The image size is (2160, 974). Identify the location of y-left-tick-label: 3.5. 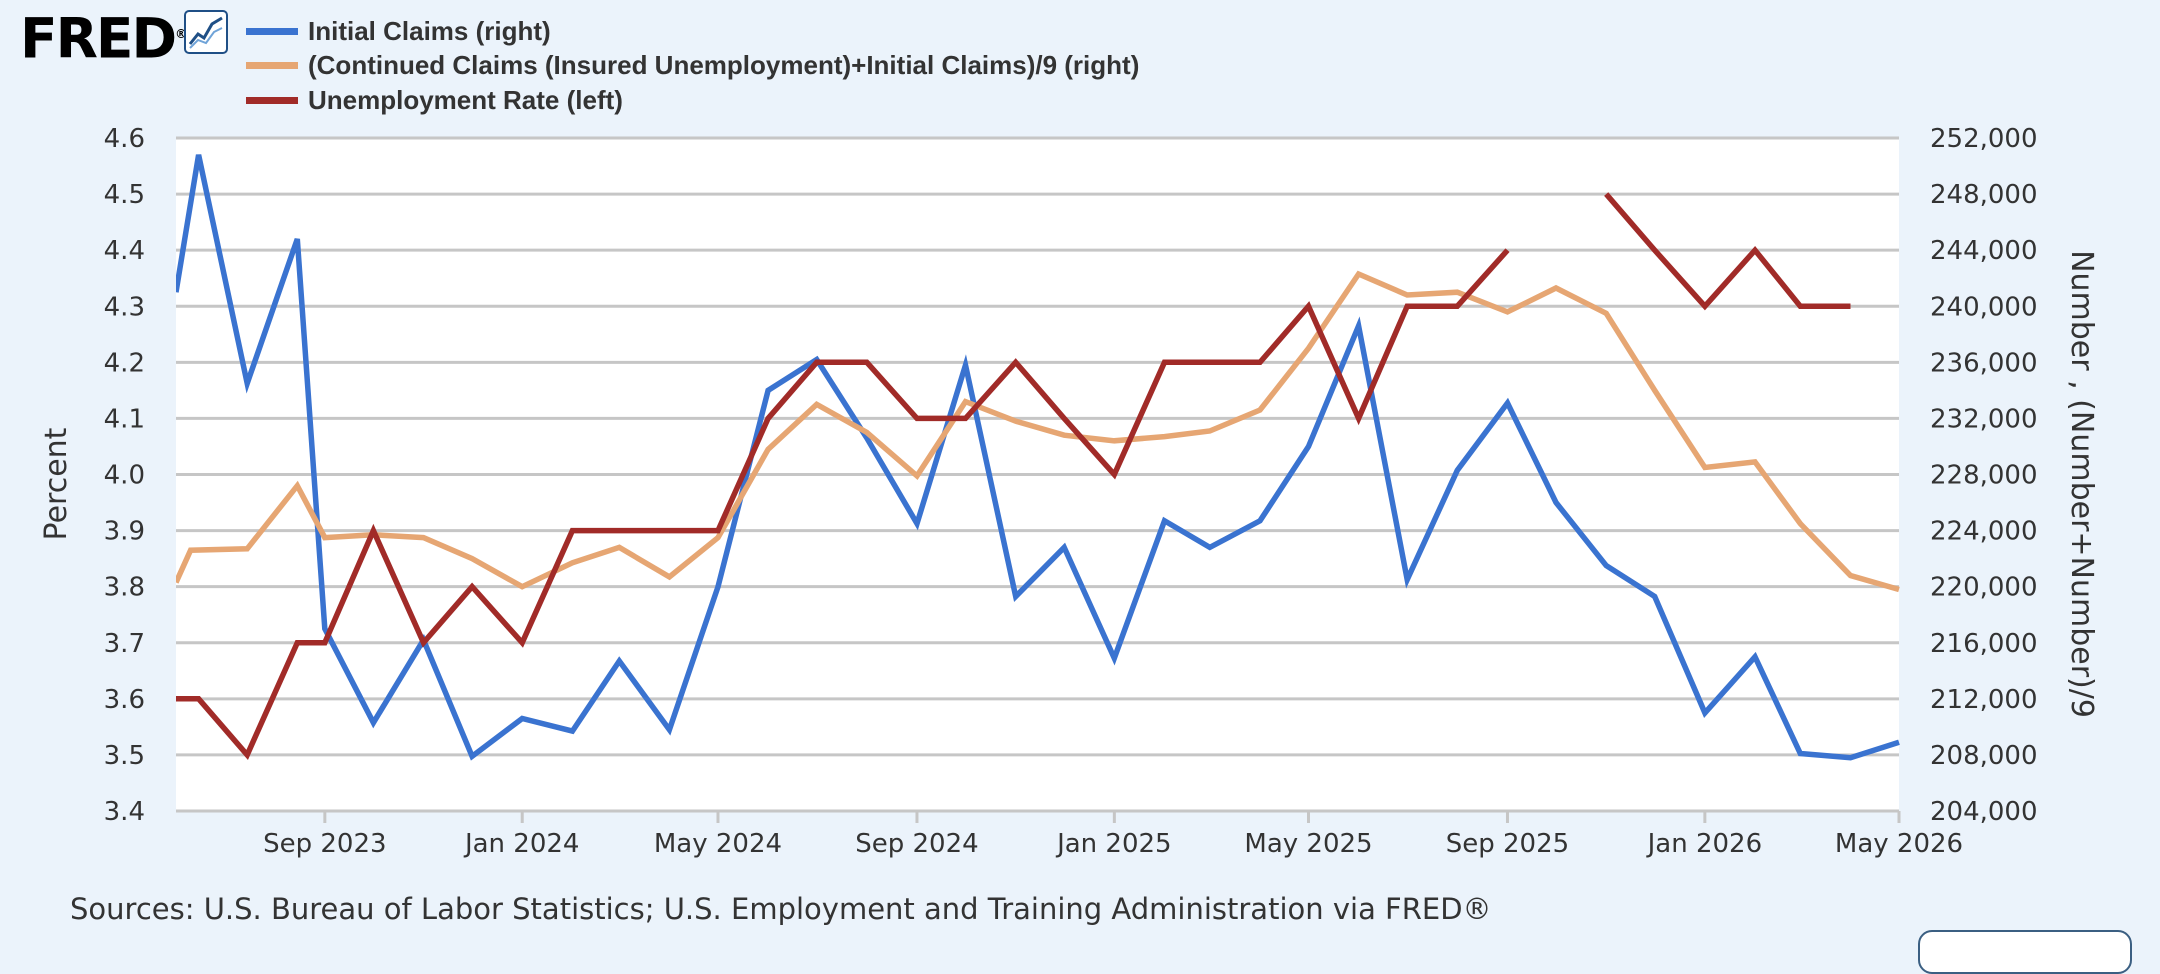
(124, 756).